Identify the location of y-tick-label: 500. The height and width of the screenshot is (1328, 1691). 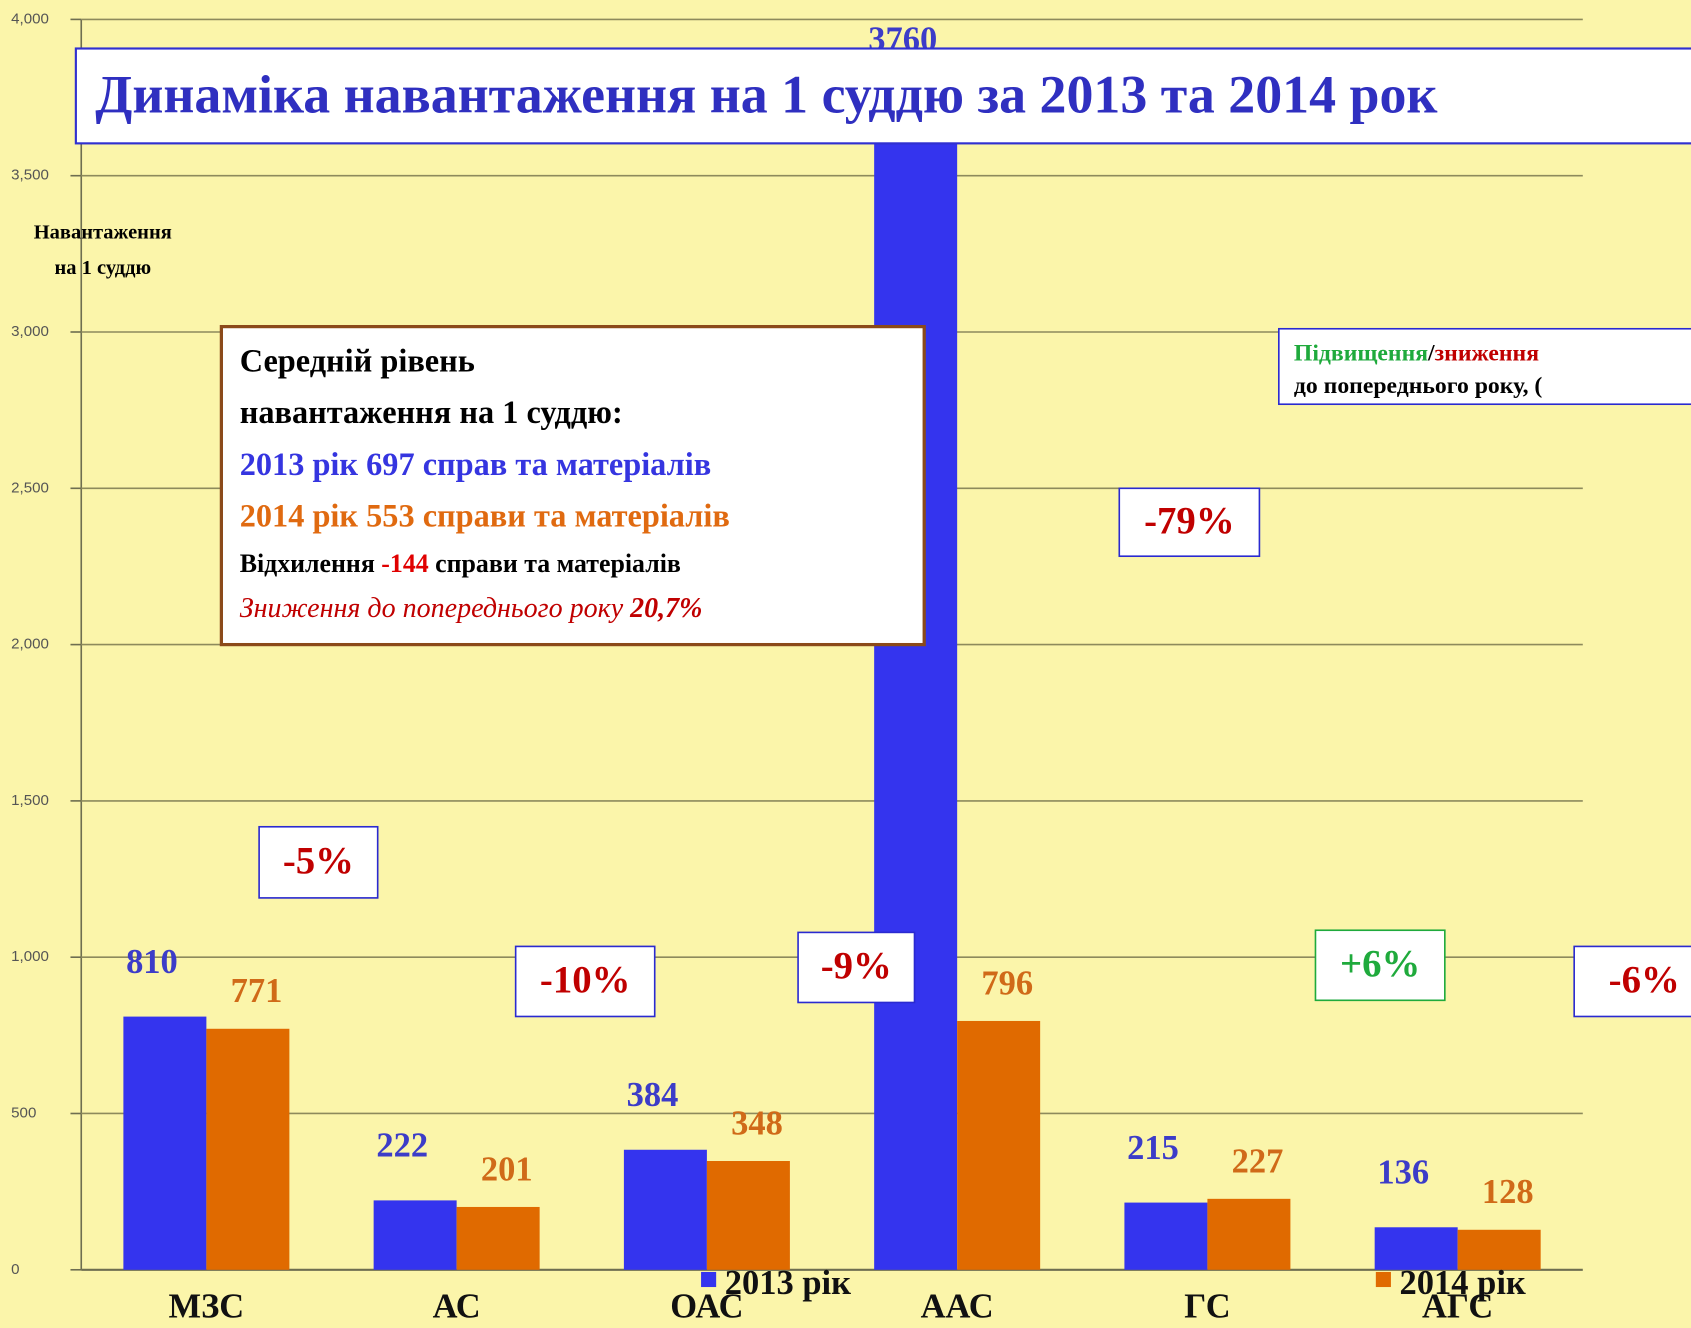
(23, 1112).